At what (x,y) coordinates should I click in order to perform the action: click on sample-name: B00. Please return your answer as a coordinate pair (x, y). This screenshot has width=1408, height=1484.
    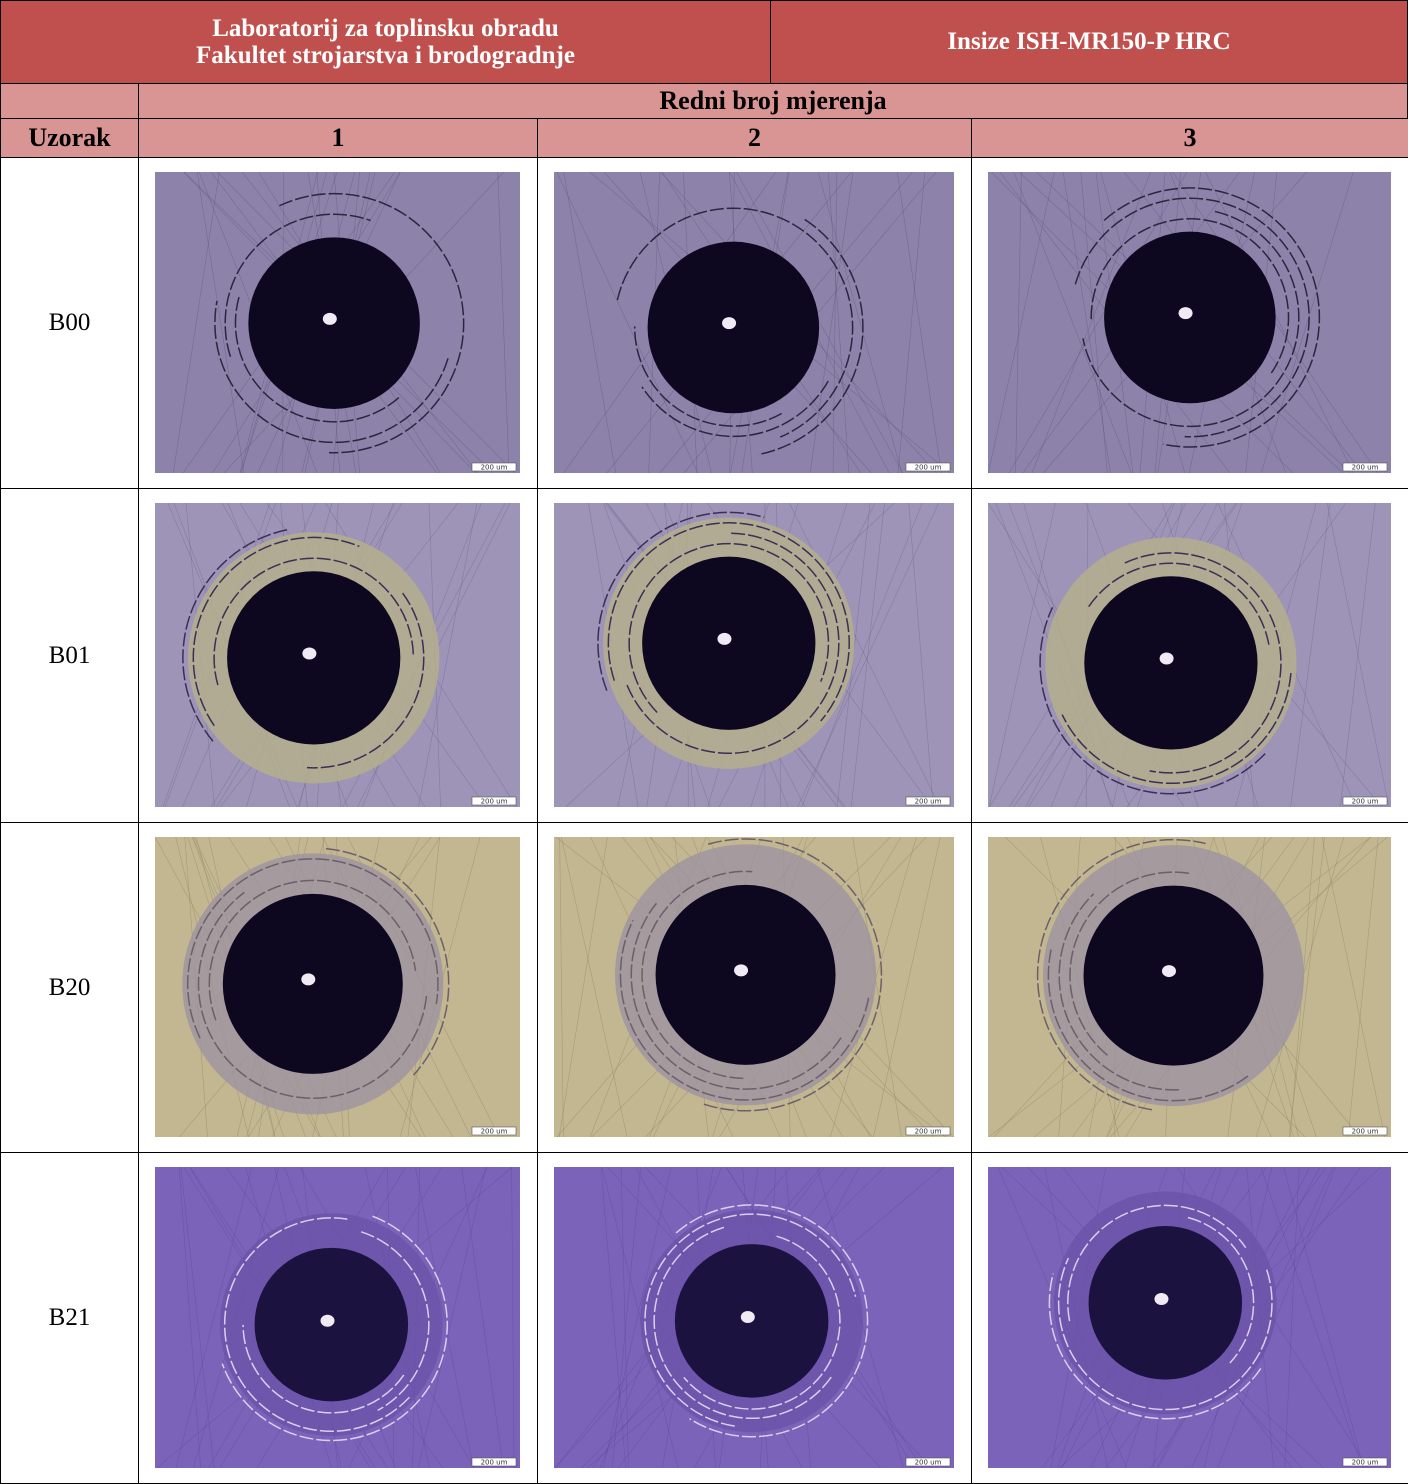
    Looking at the image, I should click on (70, 323).